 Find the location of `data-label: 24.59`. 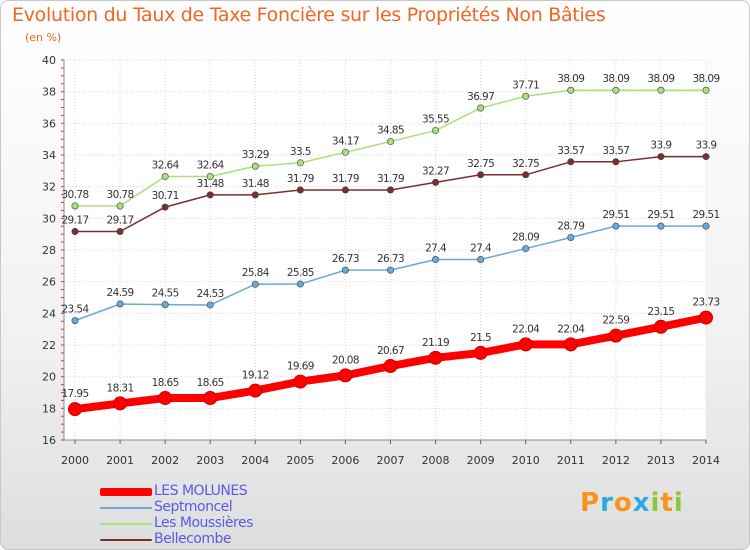

data-label: 24.59 is located at coordinates (120, 293).